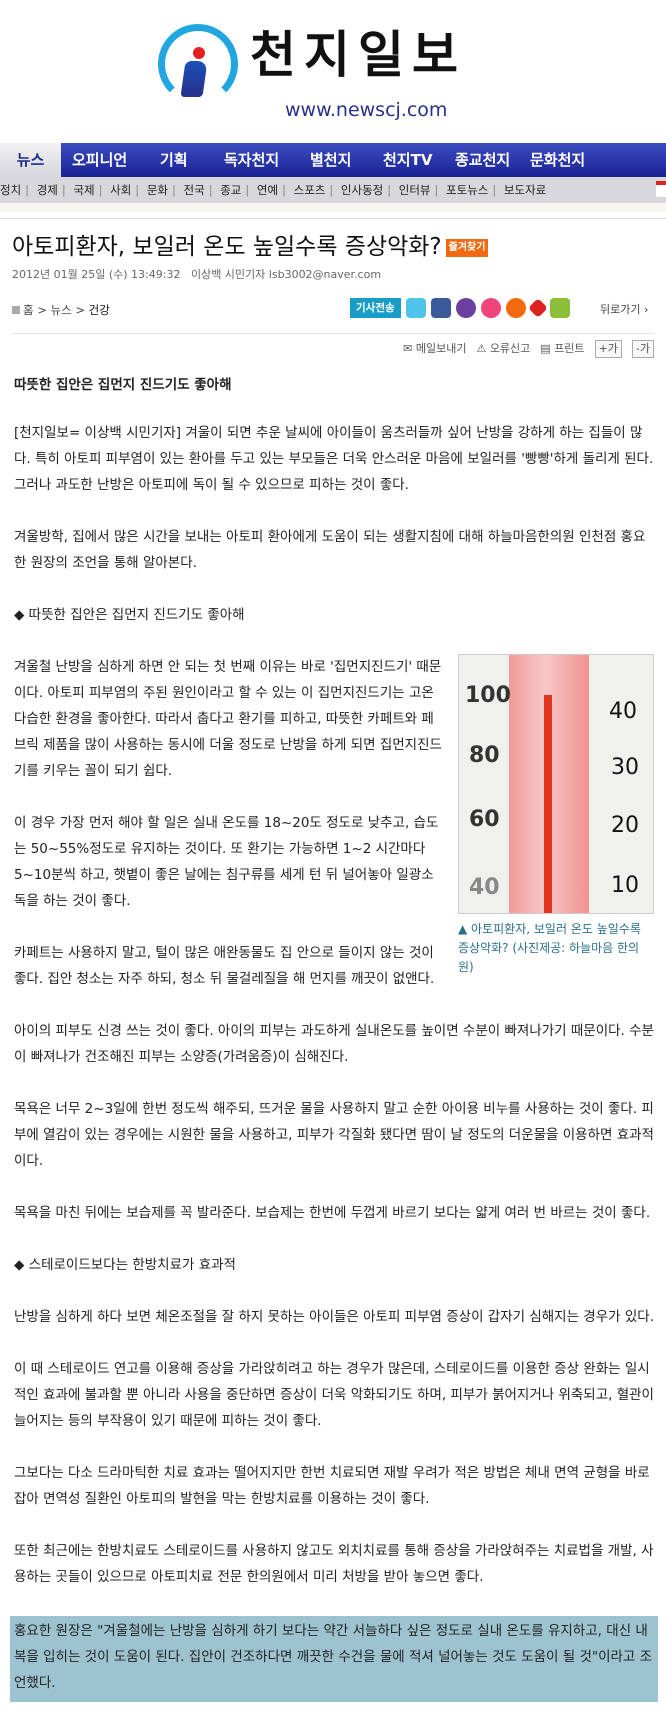  What do you see at coordinates (415, 308) in the screenshot?
I see `twitter-icon` at bounding box center [415, 308].